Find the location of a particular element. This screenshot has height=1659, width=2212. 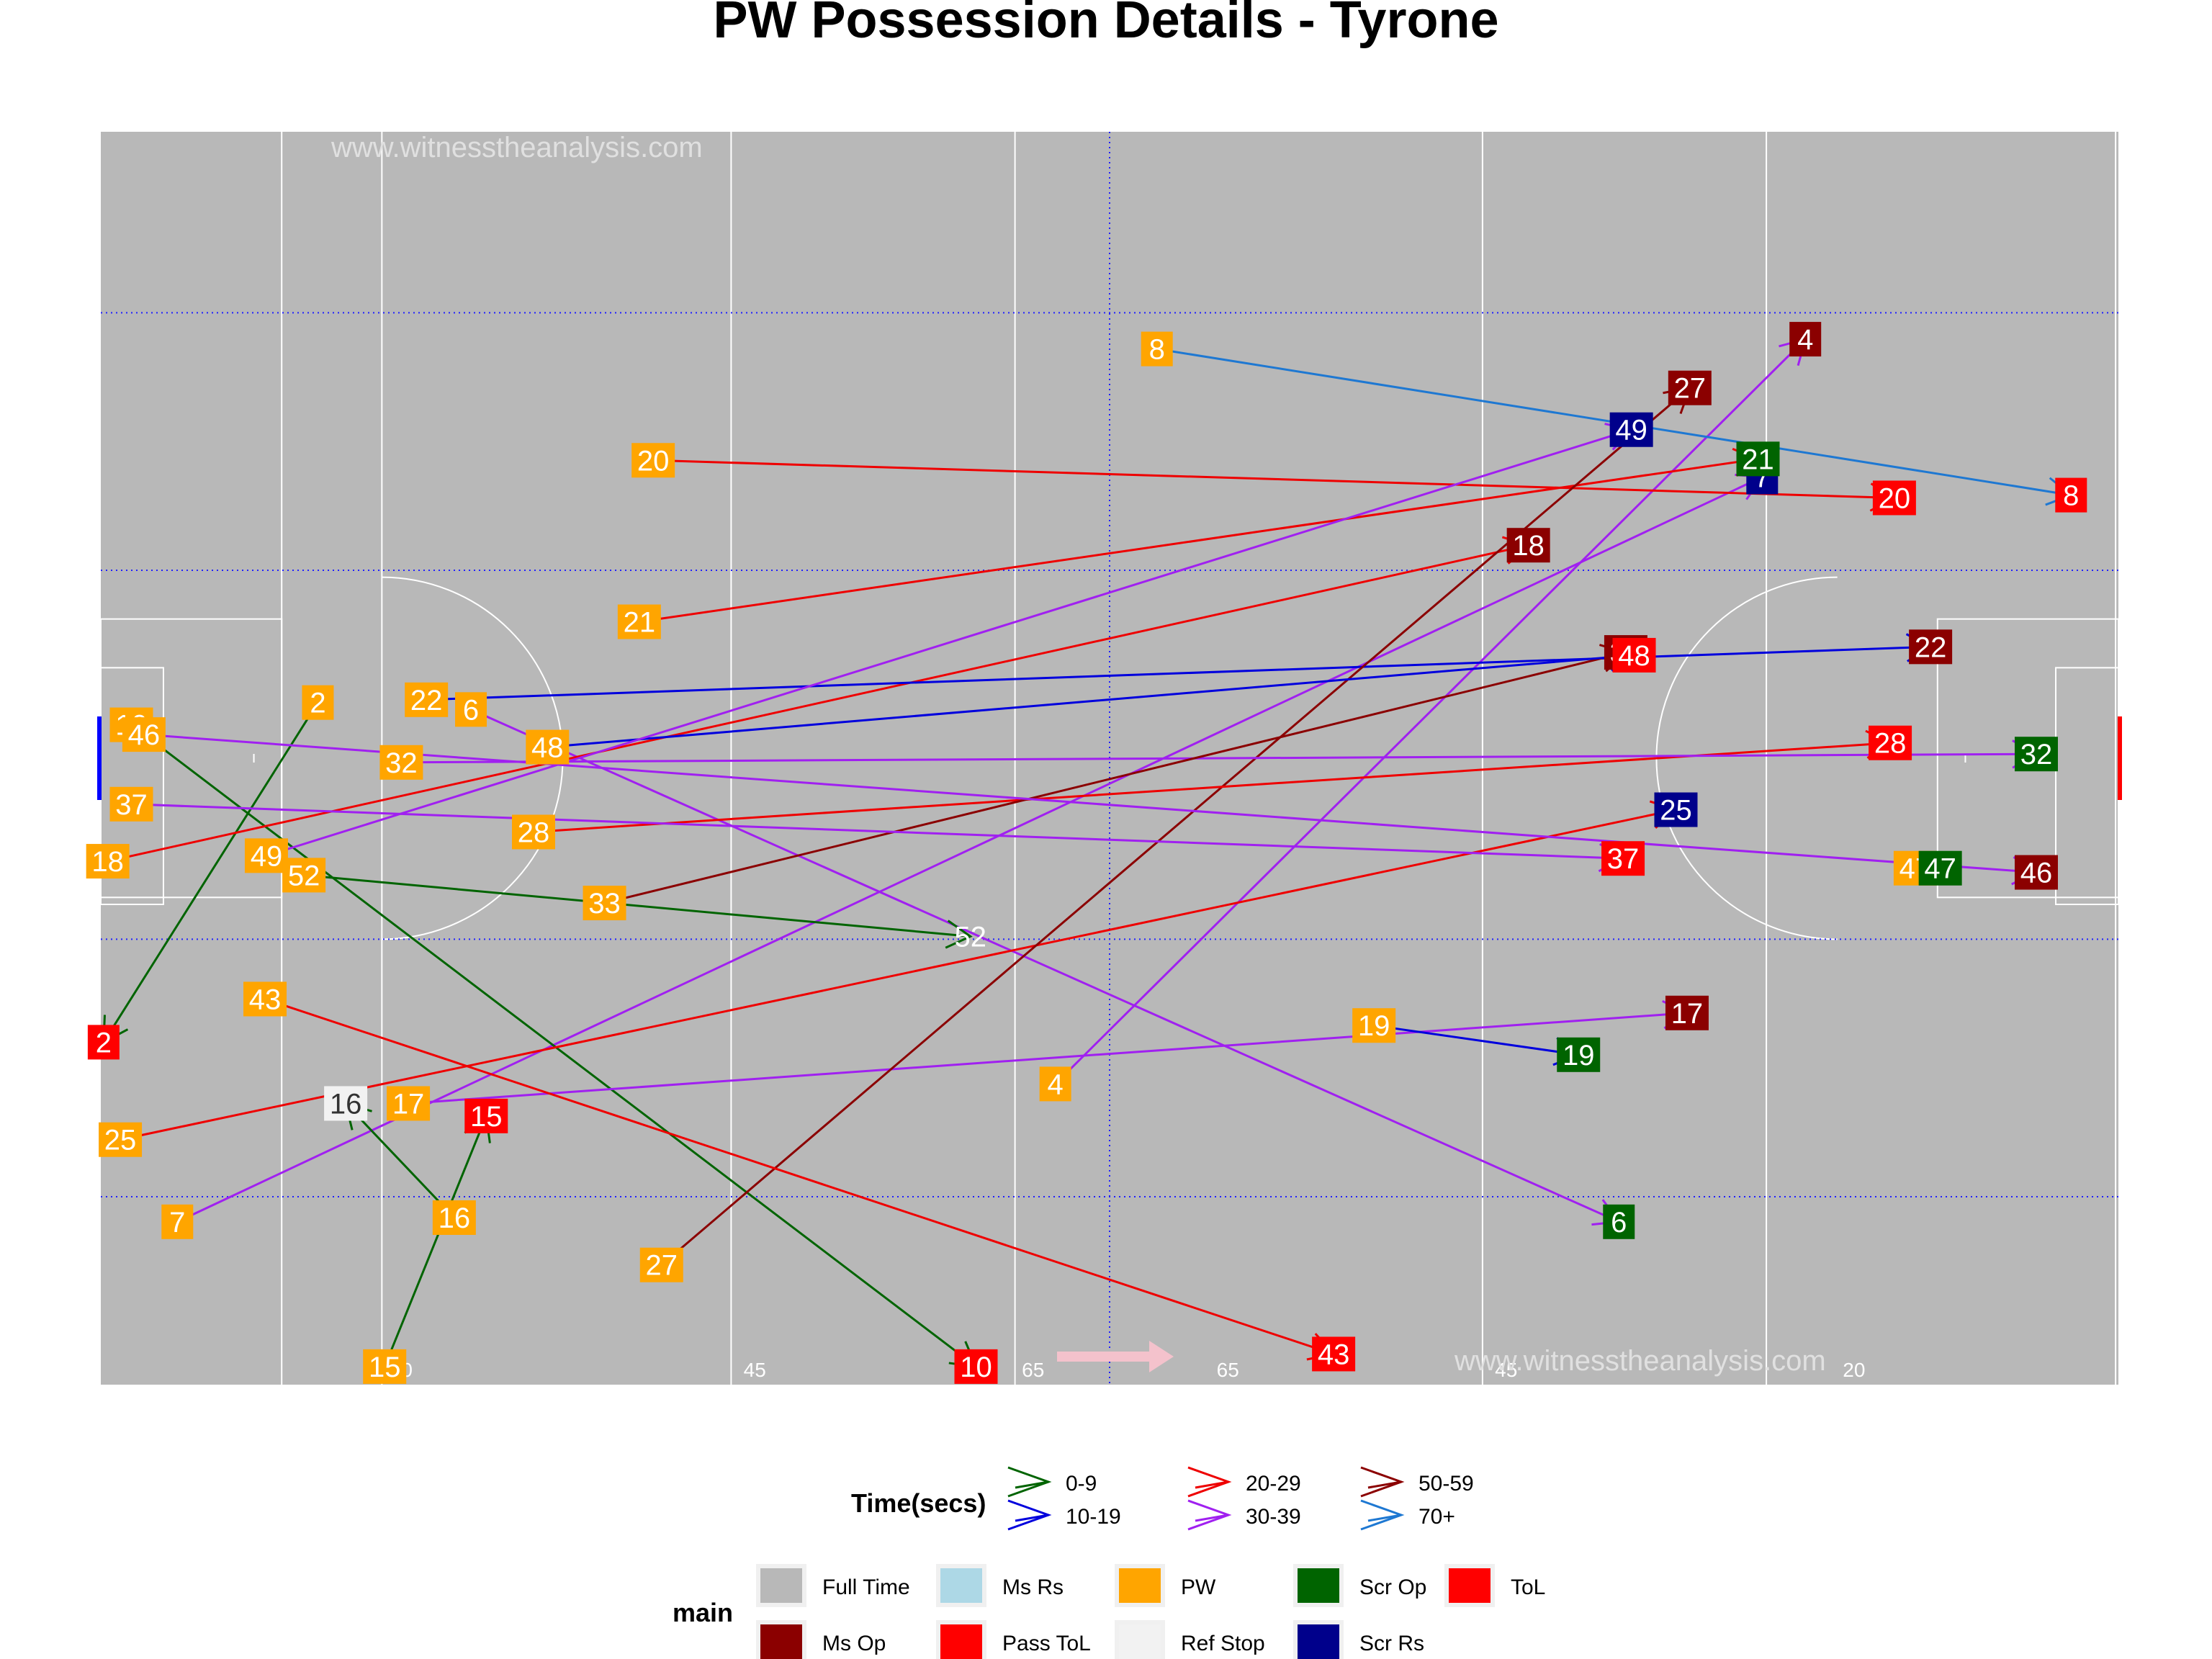

legend-main-item-Ref Stop: Ref Stop is located at coordinates (1190, 1640).